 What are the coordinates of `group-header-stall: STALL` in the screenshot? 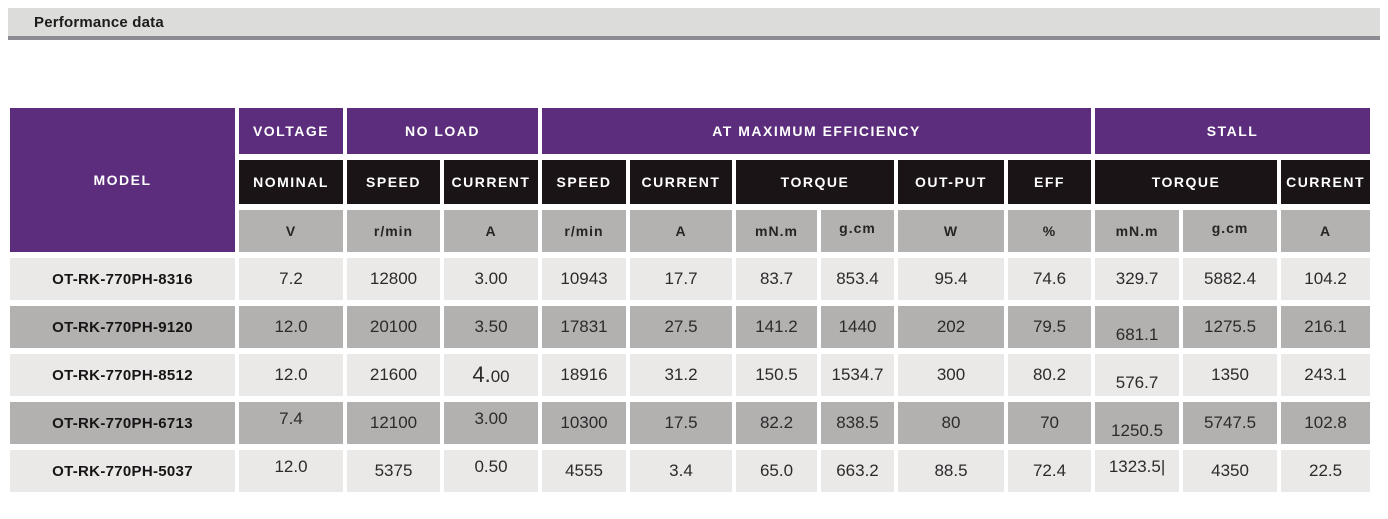 It's located at (1233, 131).